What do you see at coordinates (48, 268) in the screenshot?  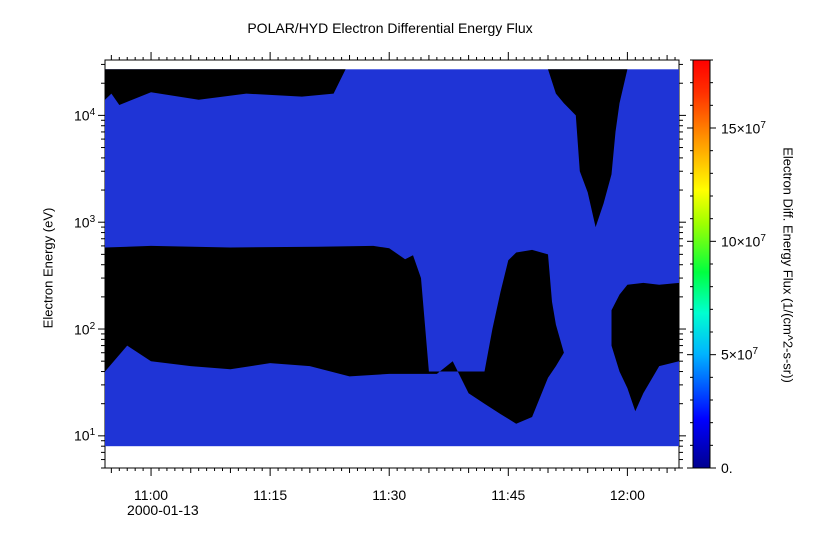 I see `y-axis-label: Electron Energy (eV)` at bounding box center [48, 268].